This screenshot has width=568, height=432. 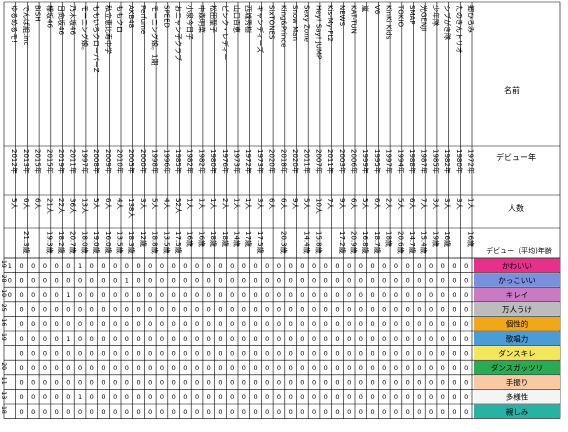 I want to click on debut-year-cell: 1994年, so click(x=400, y=161).